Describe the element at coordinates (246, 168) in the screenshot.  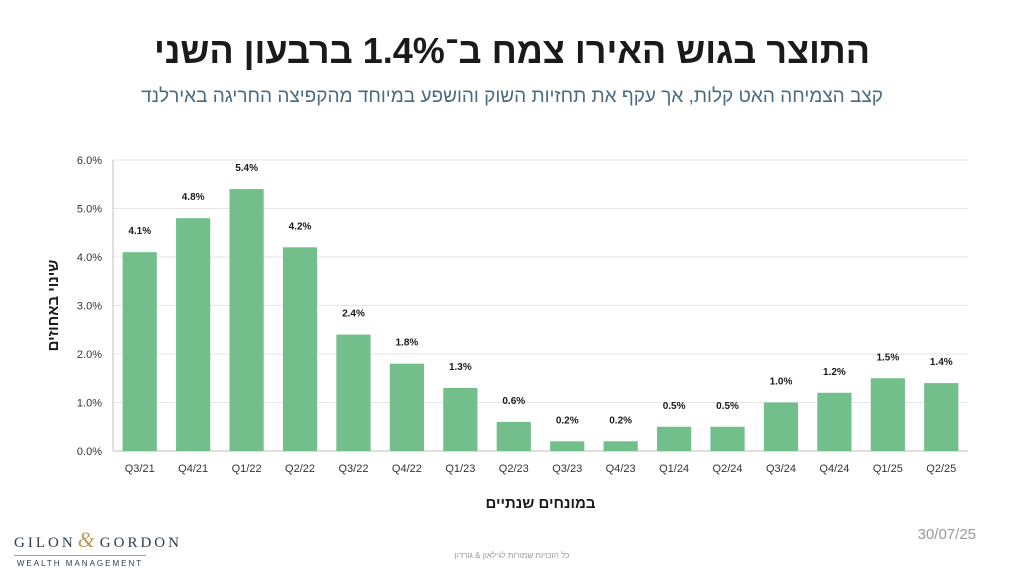
I see `data-label: 5.4%` at that location.